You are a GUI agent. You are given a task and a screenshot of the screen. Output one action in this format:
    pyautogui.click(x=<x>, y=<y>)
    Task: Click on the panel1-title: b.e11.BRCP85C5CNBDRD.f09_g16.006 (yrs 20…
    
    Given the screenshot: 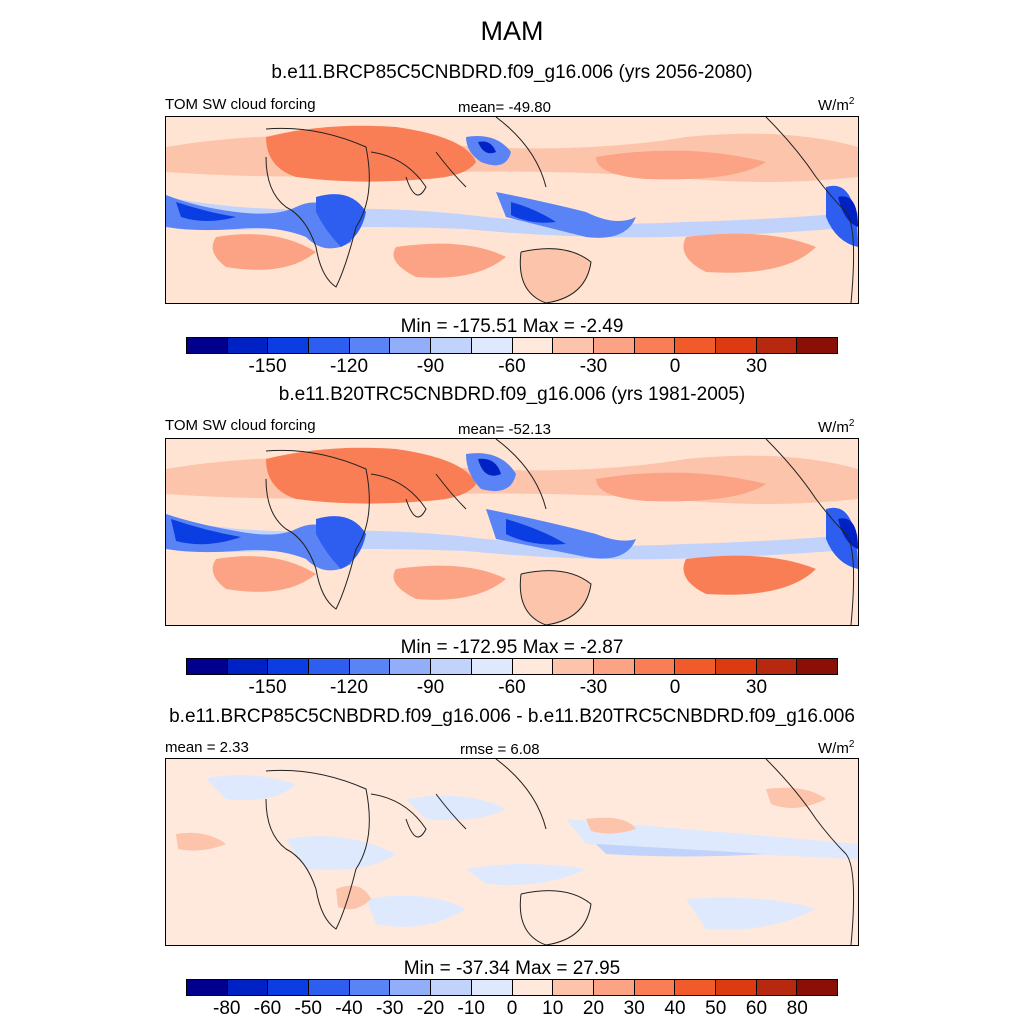 What is the action you would take?
    pyautogui.click(x=512, y=72)
    